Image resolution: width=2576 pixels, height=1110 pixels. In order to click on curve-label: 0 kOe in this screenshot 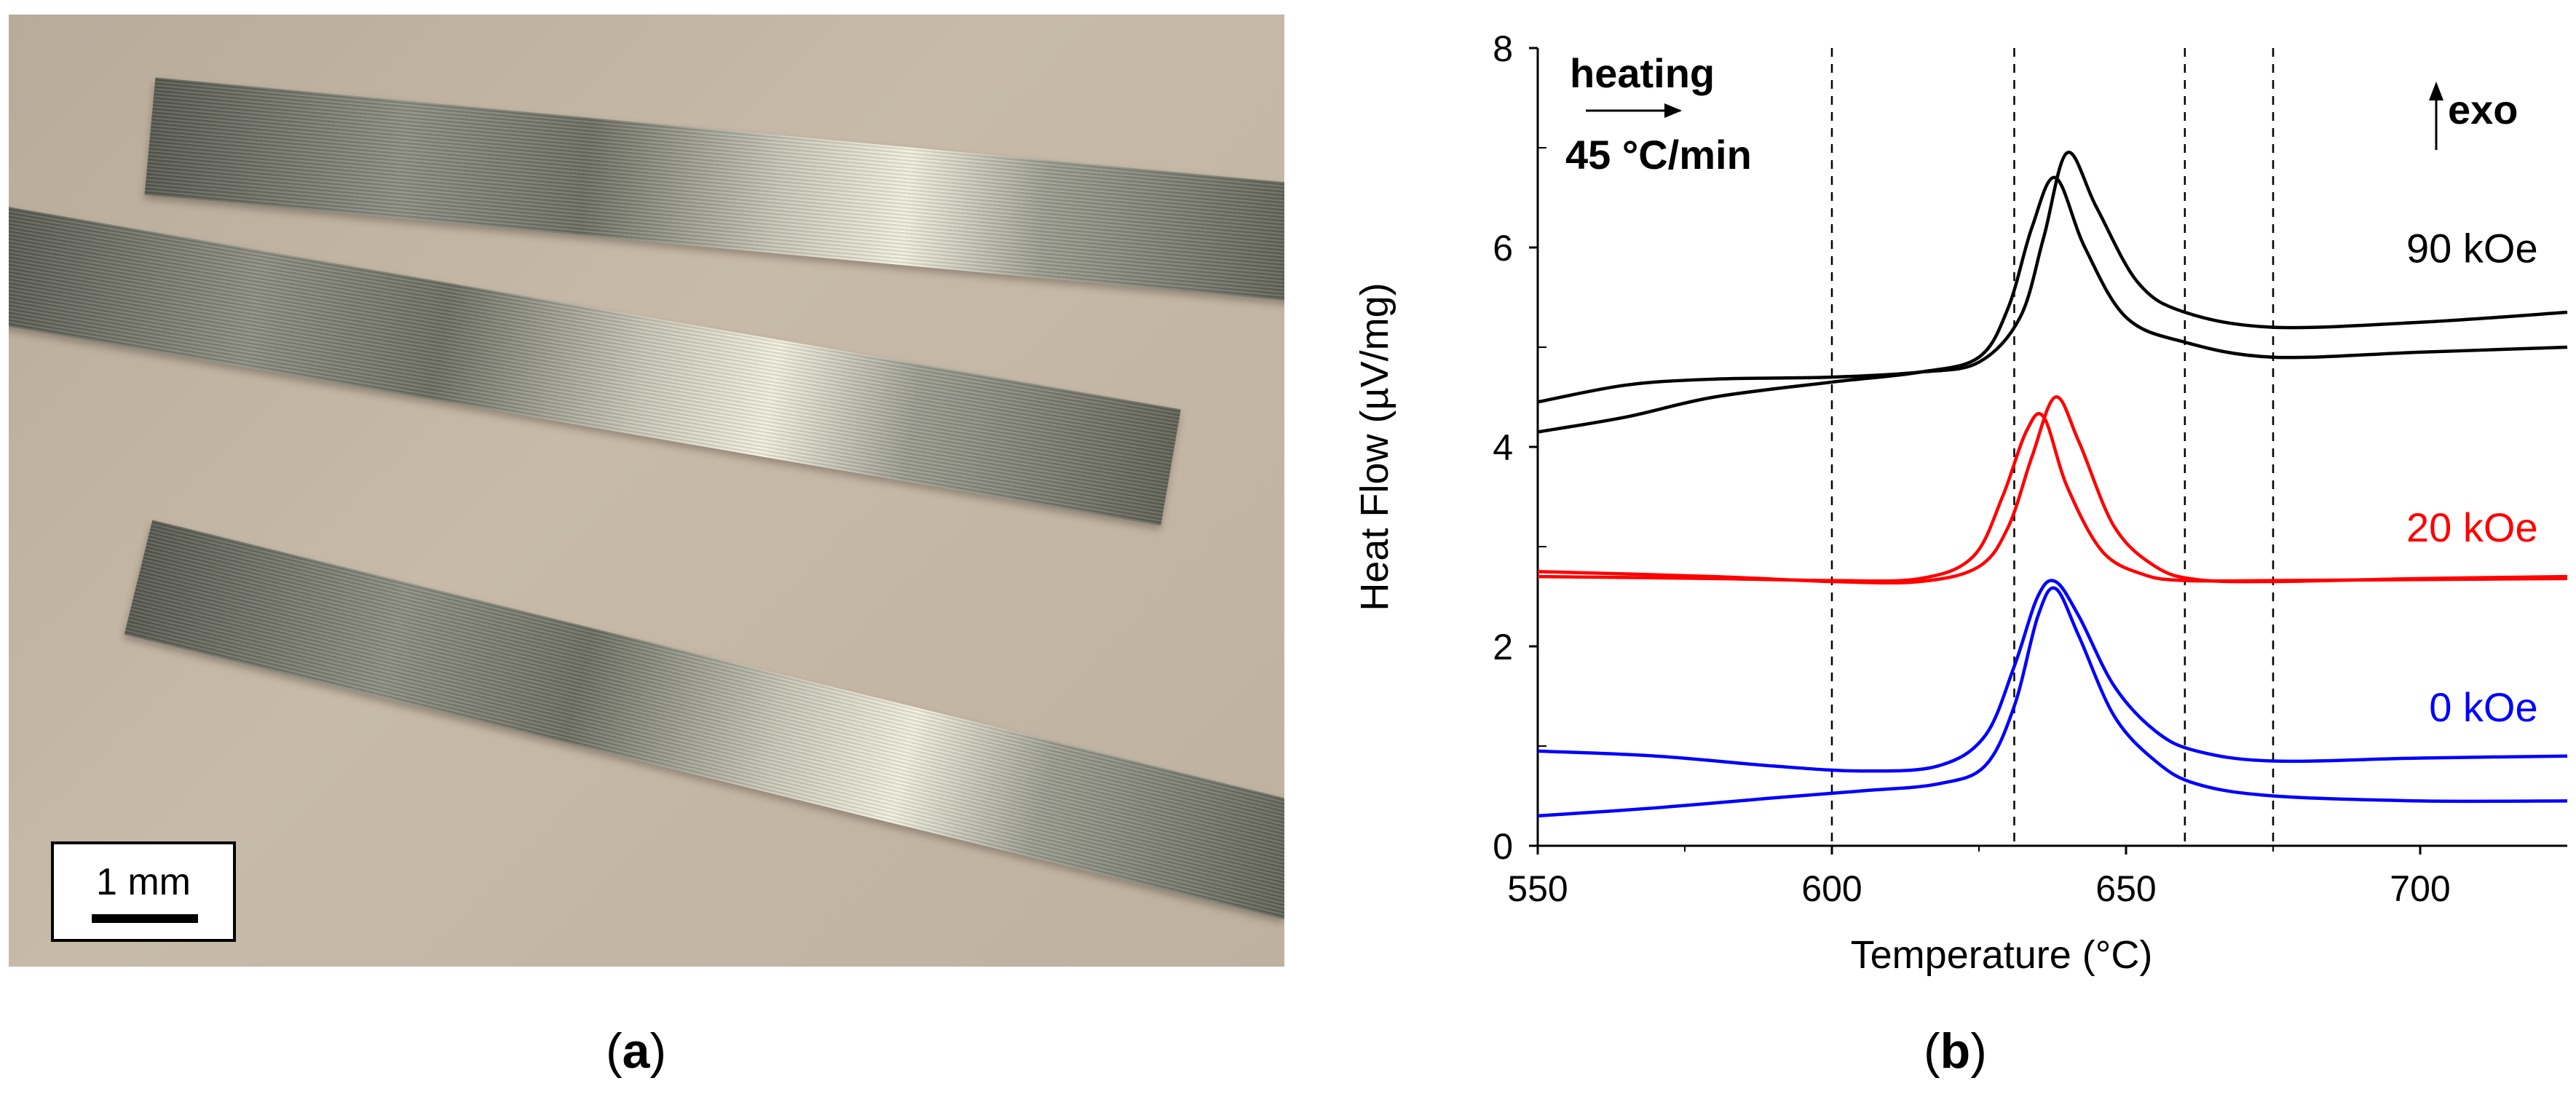, I will do `click(2483, 707)`.